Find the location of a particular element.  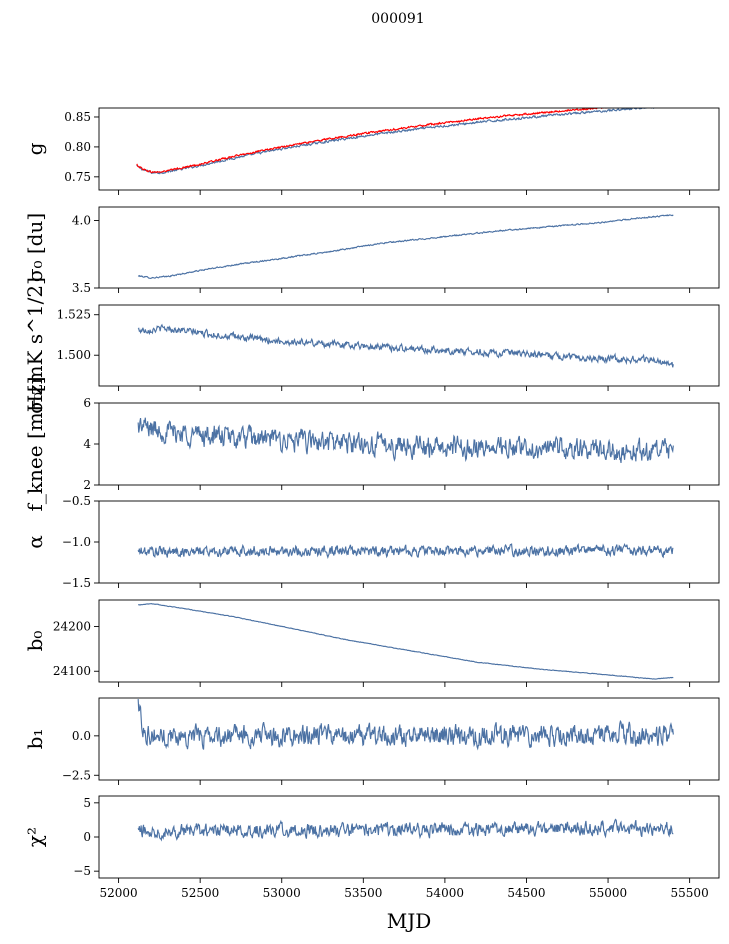

ytick-label-sigma0_mk-1: 1.525 is located at coordinates (74, 315).